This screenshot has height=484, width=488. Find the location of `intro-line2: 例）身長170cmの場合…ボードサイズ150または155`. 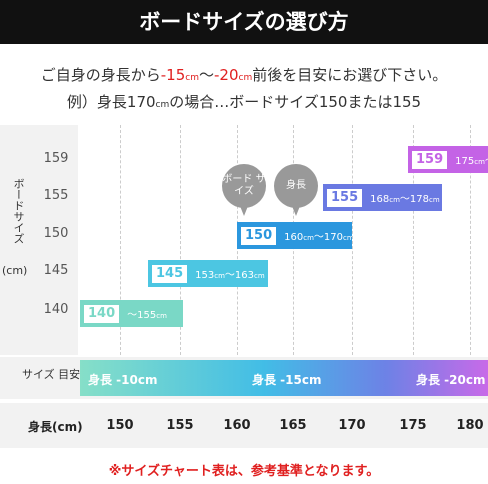

intro-line2: 例）身長170cmの場合…ボードサイズ150または155 is located at coordinates (244, 101).